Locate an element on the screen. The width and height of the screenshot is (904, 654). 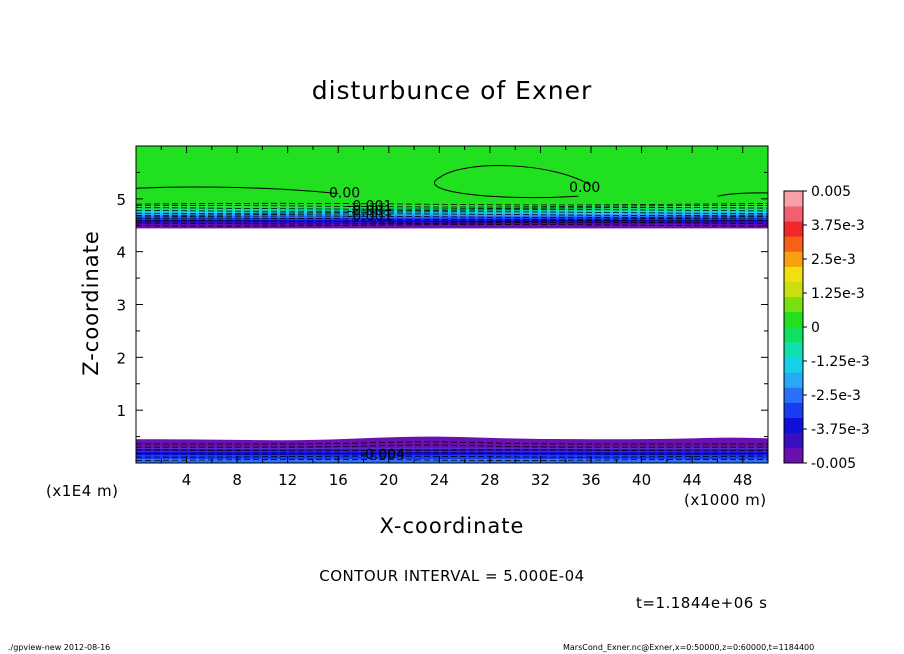
footer-left: ./gpview-new 2012-08-16 is located at coordinates (59, 647).